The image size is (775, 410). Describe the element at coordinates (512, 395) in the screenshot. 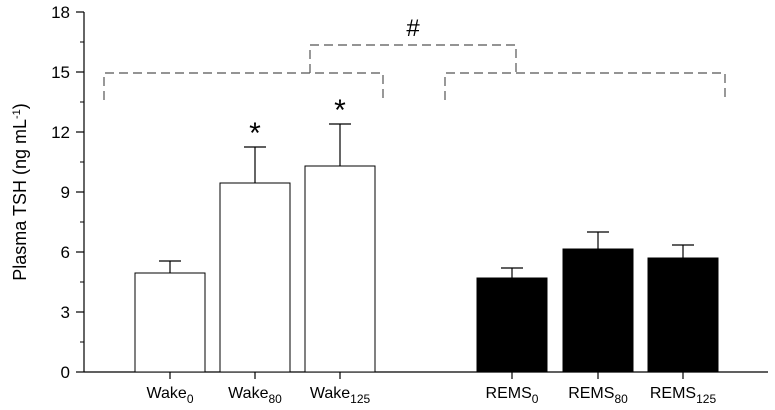

I see `x-tick-label: REMS0` at that location.